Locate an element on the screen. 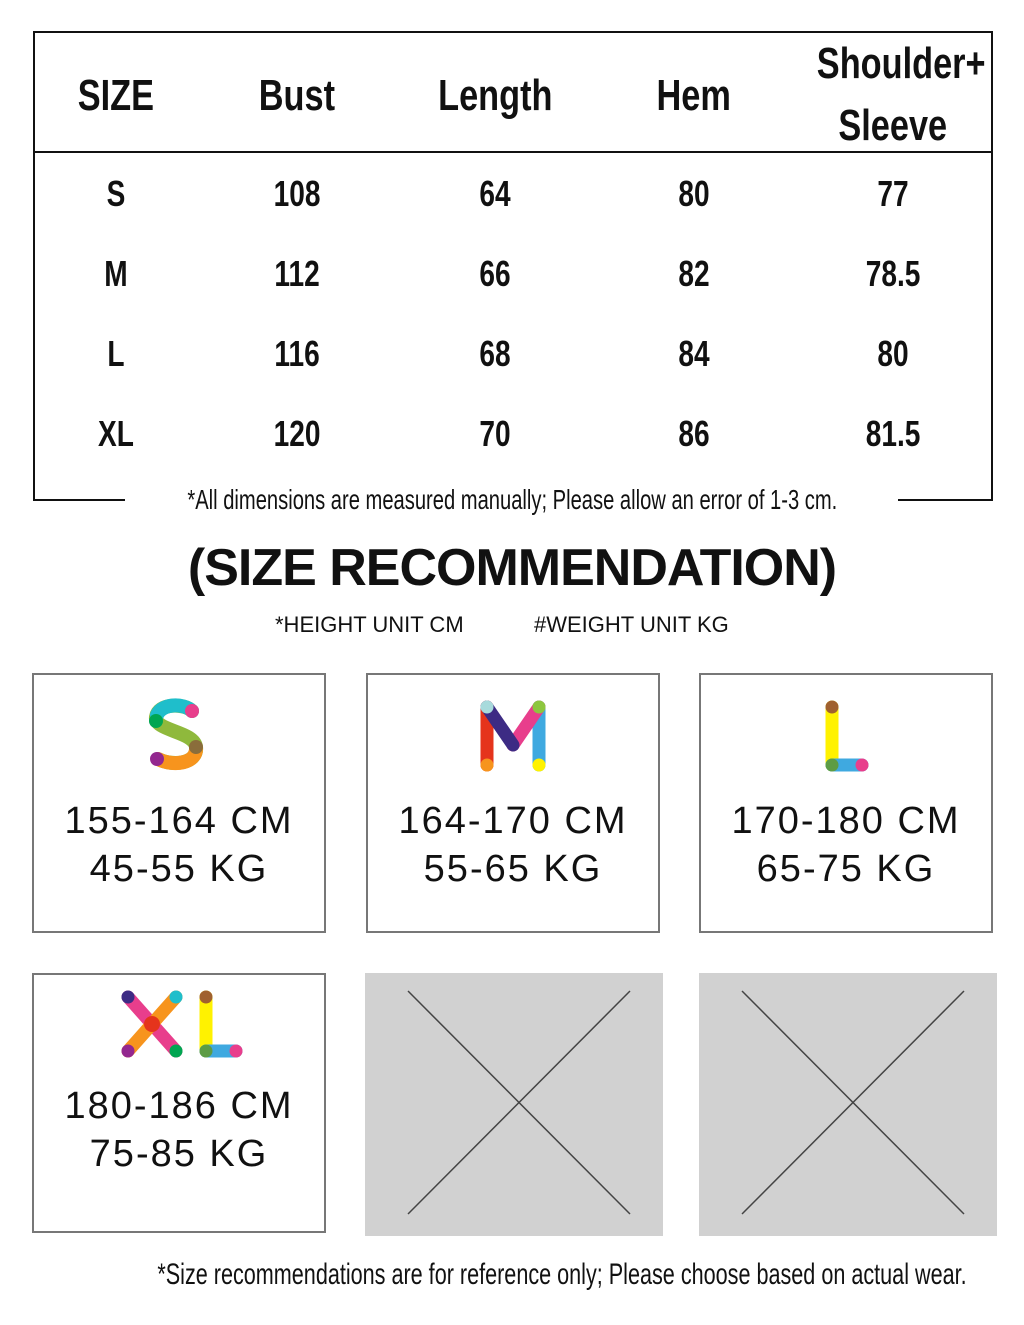  size-card-s: 155-164 CM 45-55 KG is located at coordinates (179, 803).